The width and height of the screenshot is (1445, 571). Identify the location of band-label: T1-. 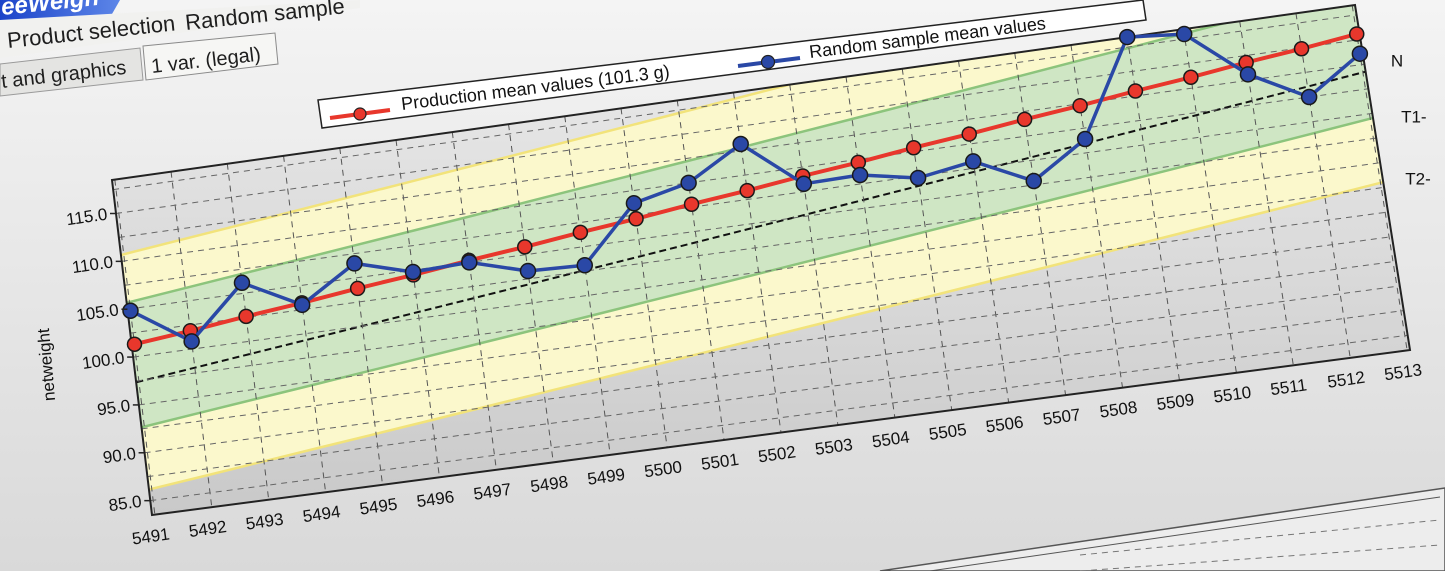
(1414, 116).